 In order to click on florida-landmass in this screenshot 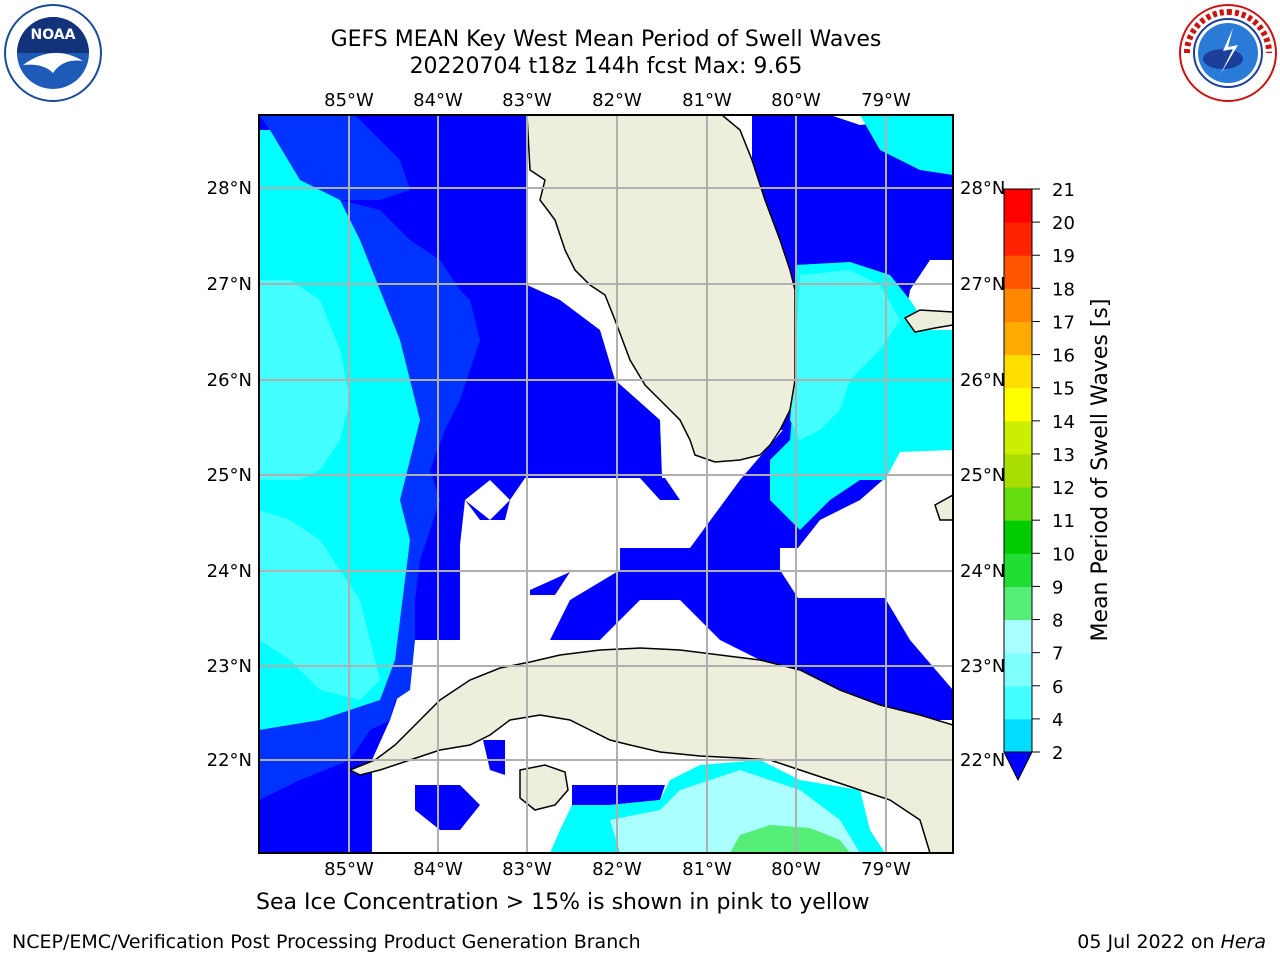, I will do `click(661, 289)`.